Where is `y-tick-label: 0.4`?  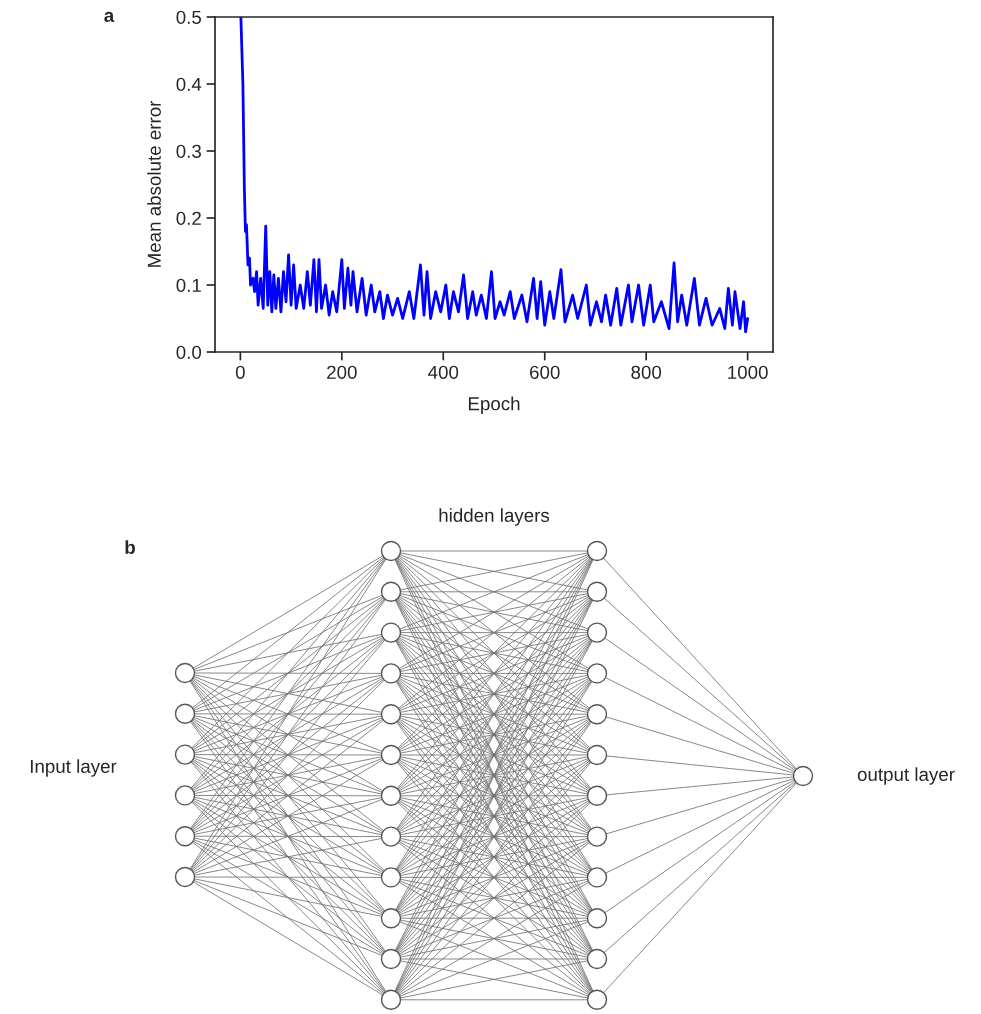
y-tick-label: 0.4 is located at coordinates (189, 84).